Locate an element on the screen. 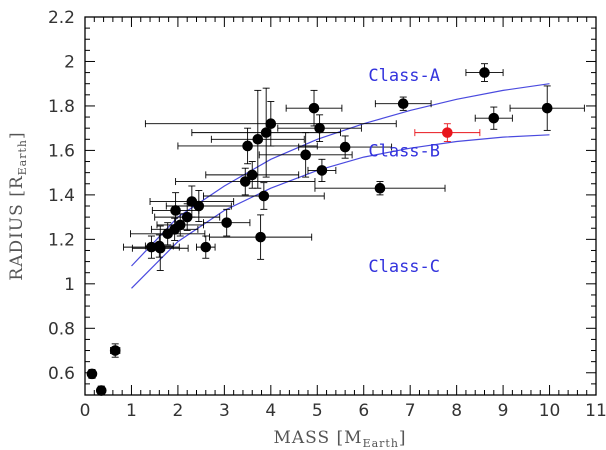  highlighted-data-point is located at coordinates (447, 132).